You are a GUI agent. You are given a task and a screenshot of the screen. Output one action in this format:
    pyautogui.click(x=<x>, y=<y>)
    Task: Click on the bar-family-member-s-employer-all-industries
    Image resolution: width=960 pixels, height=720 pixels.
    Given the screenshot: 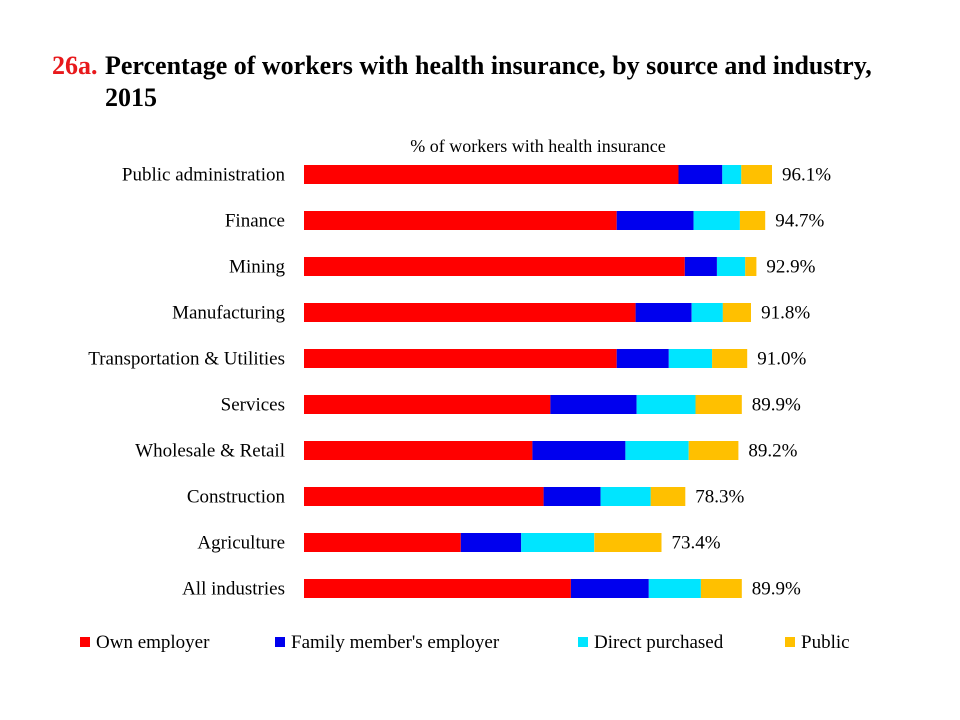 What is the action you would take?
    pyautogui.click(x=609, y=588)
    